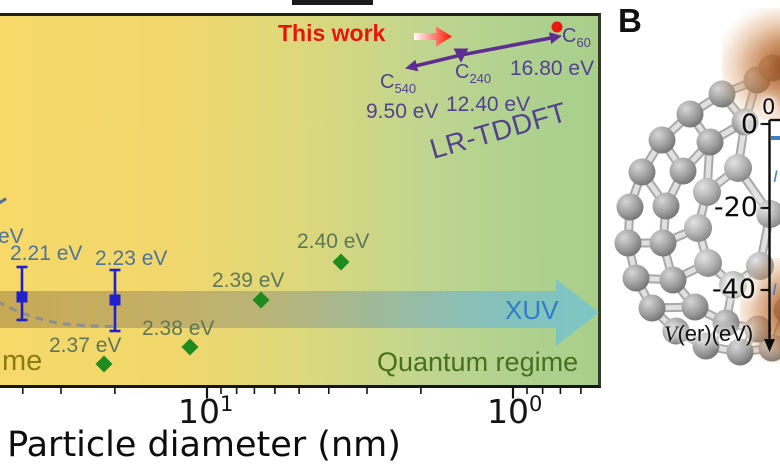 This screenshot has width=780, height=470. What do you see at coordinates (85, 345) in the screenshot?
I see `energy-value-label: 2.37 eV` at bounding box center [85, 345].